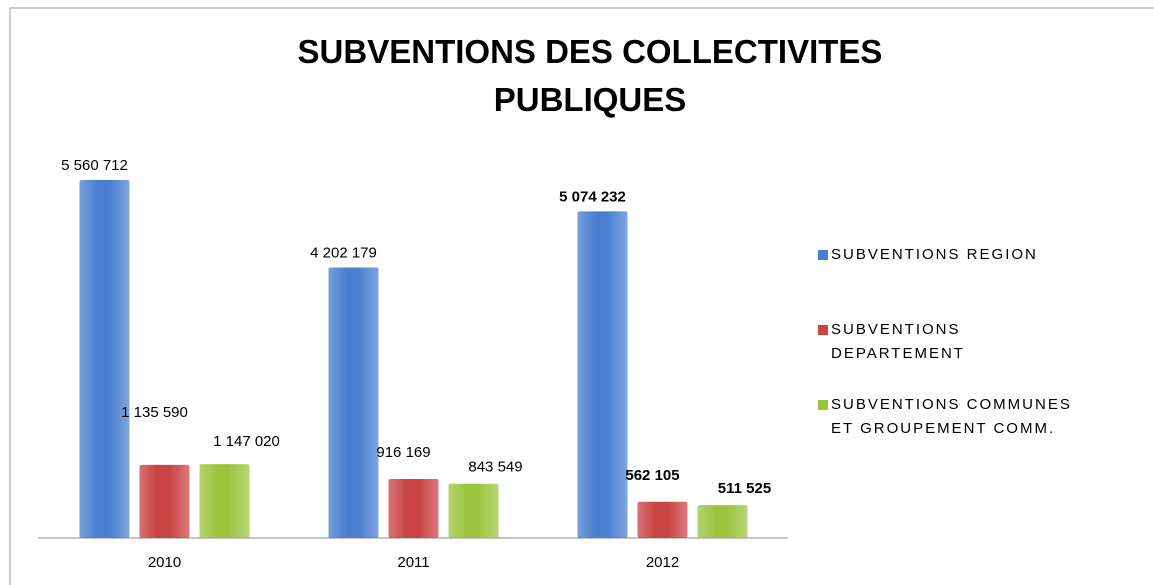 Image resolution: width=1154 pixels, height=585 pixels. I want to click on legend-item: SUBVENTIONS REGION, so click(968, 255).